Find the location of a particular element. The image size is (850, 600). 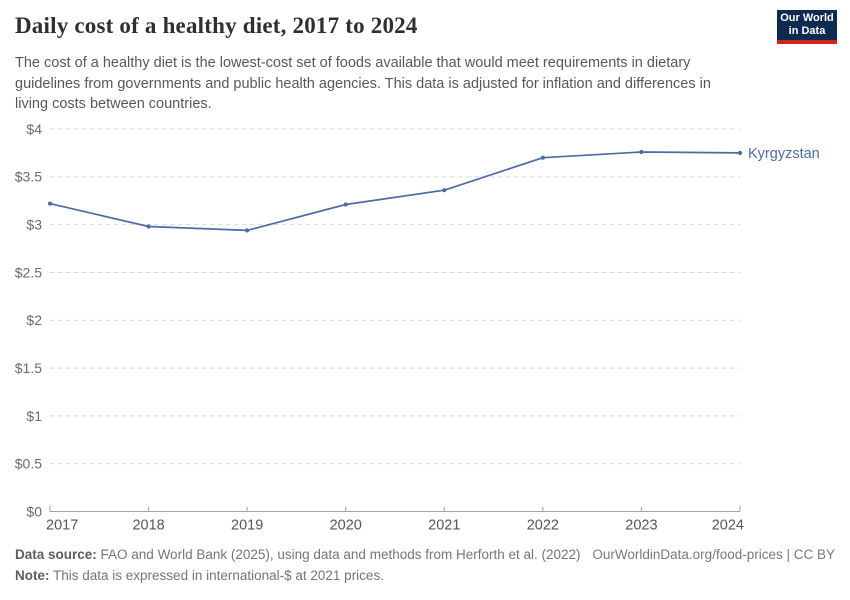

y-tick-label: $1 is located at coordinates (34, 416).